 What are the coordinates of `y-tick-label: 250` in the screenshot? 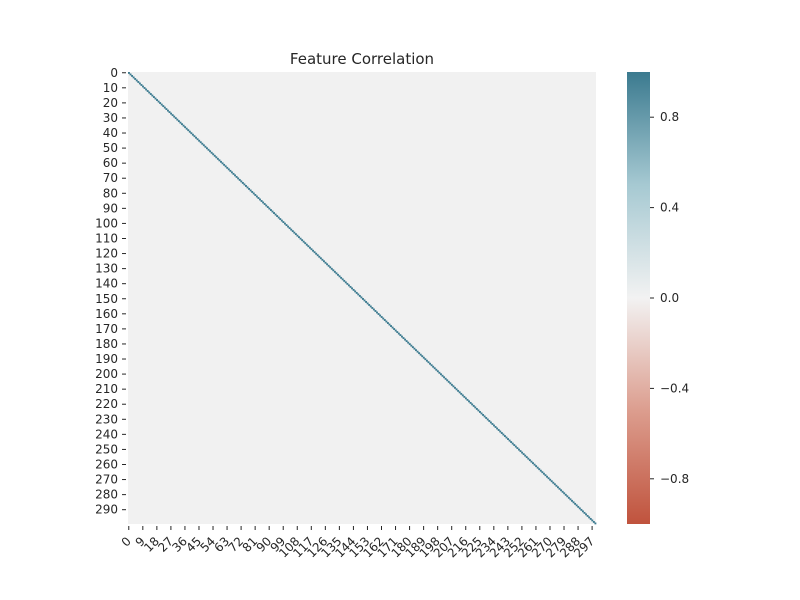 It's located at (106, 449).